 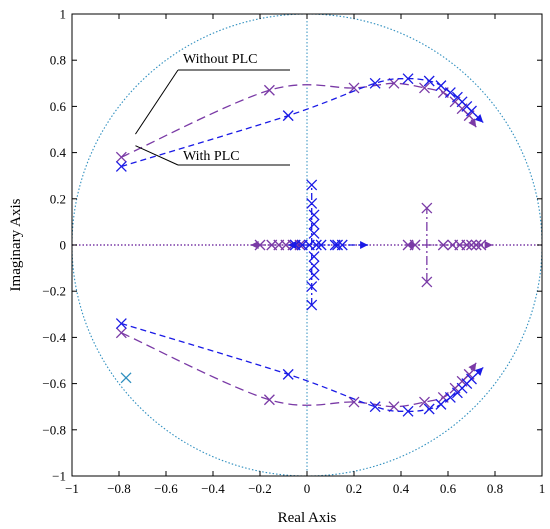 What do you see at coordinates (54, 383) in the screenshot?
I see `y-tick-label: −0.6` at bounding box center [54, 383].